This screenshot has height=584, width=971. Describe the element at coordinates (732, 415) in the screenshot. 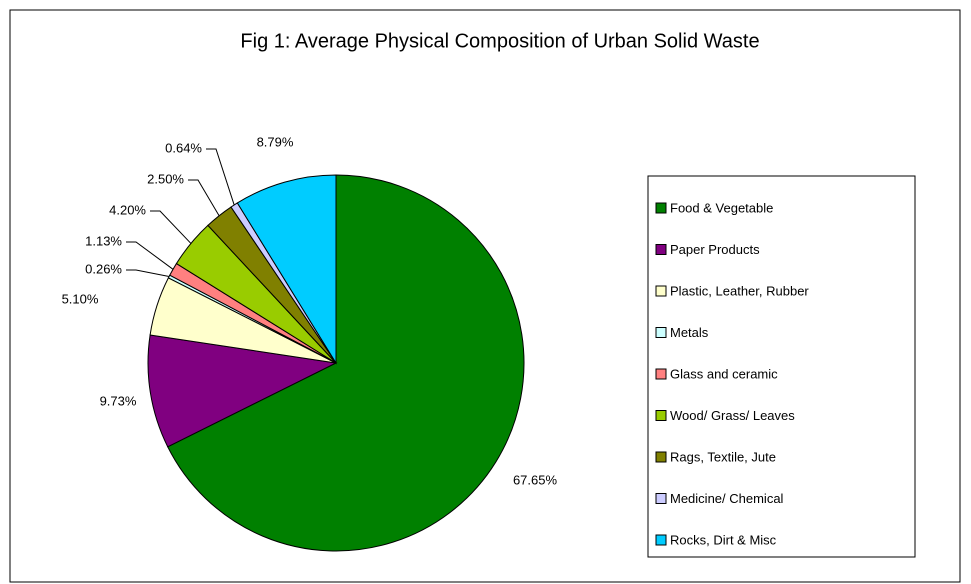

I see `legend-label: Wood/ Grass/ Leaves` at that location.